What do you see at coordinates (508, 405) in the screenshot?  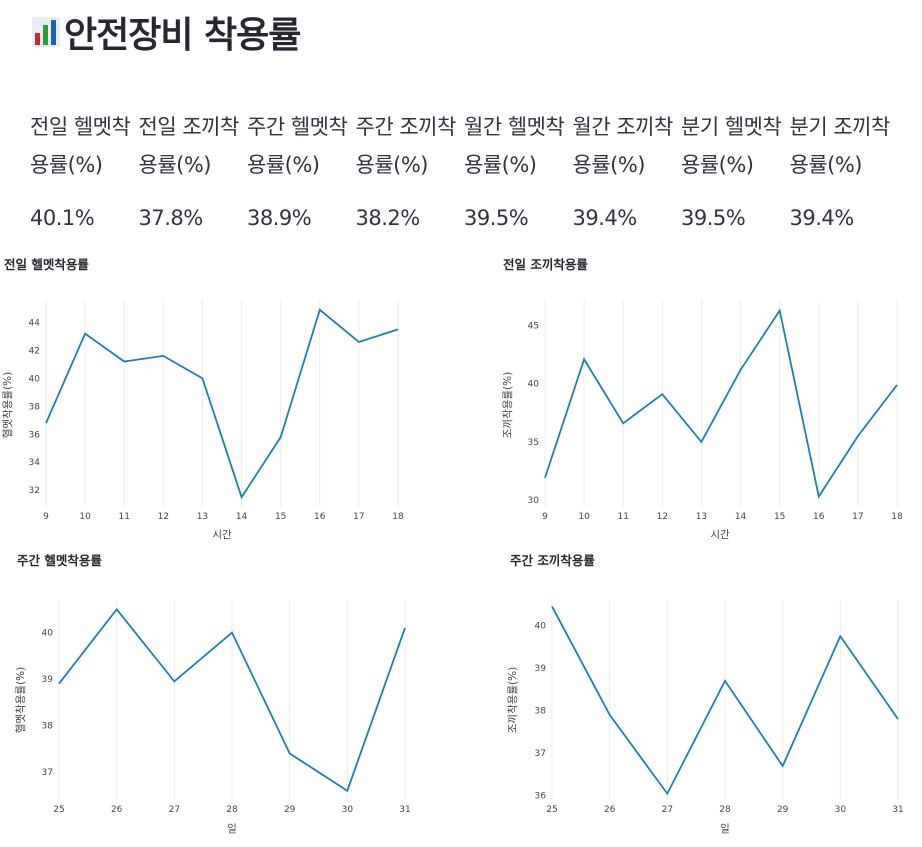 I see `y-axis-label: 조끼착용률(%)` at bounding box center [508, 405].